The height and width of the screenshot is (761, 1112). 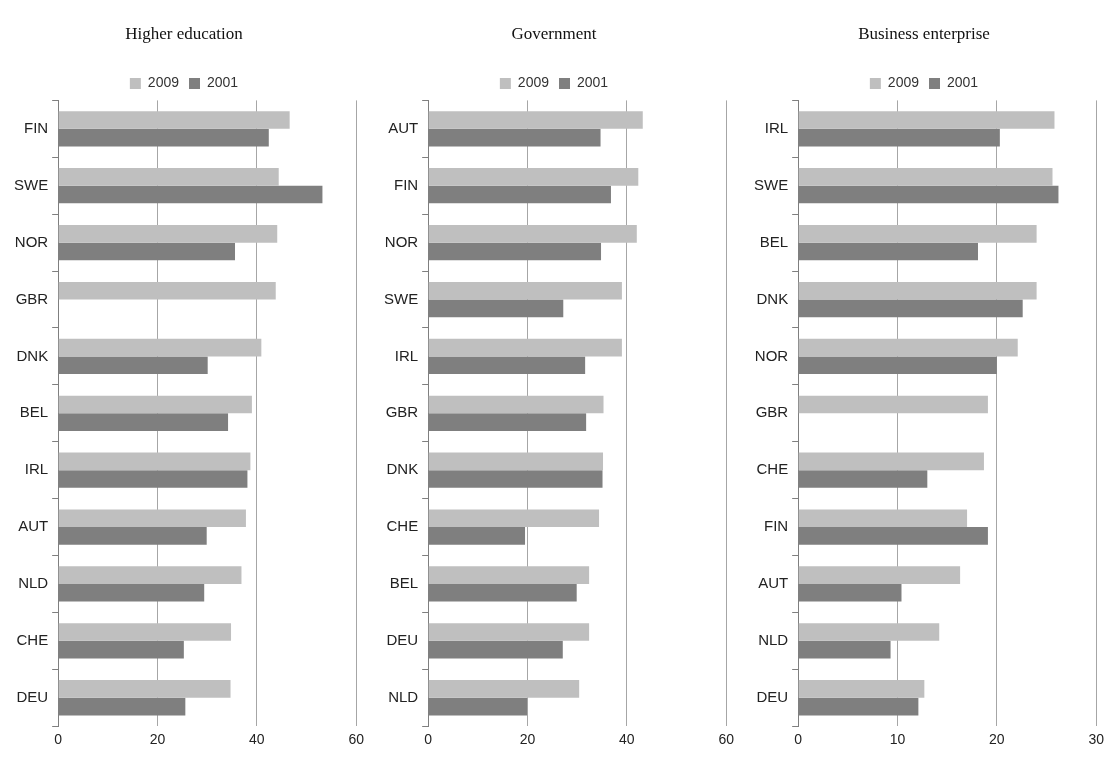 I want to click on chart-title: Higher education, so click(x=184, y=33).